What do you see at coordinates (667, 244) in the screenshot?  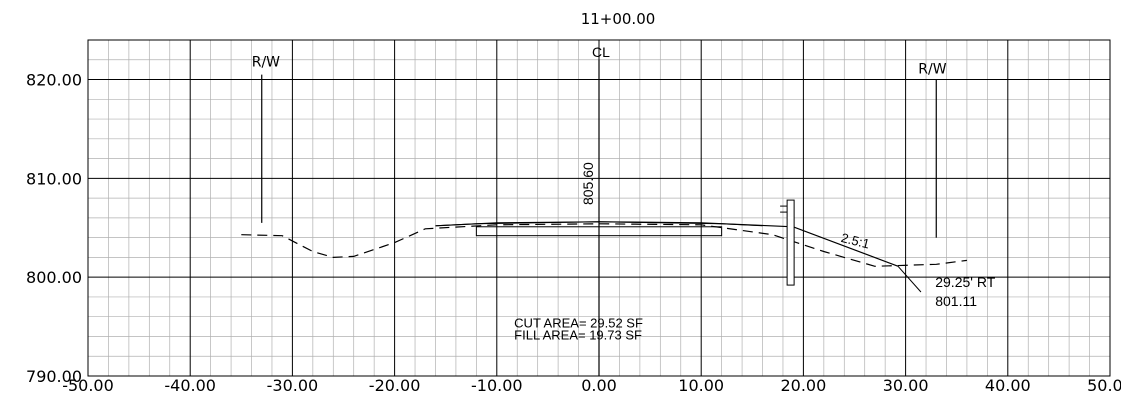 I see `proposed-grade-line` at bounding box center [667, 244].